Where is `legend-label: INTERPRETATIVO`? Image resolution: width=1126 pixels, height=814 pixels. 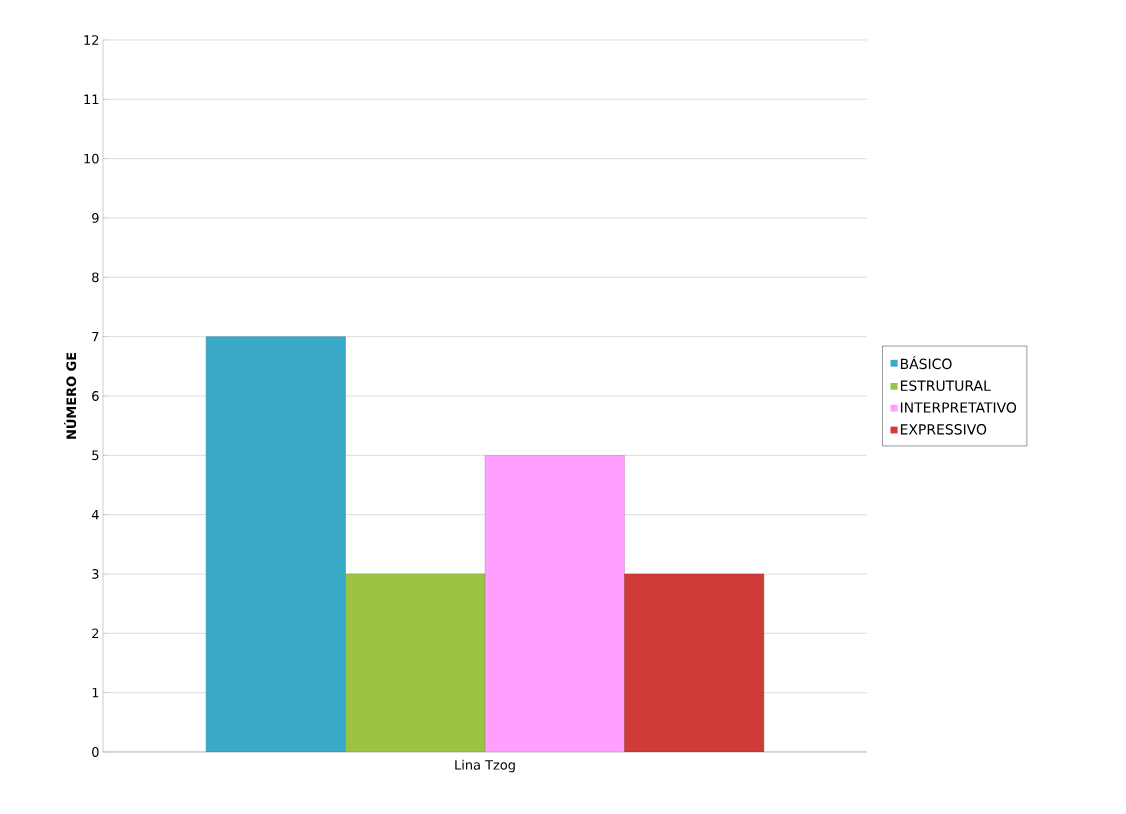
legend-label: INTERPRETATIVO is located at coordinates (958, 407).